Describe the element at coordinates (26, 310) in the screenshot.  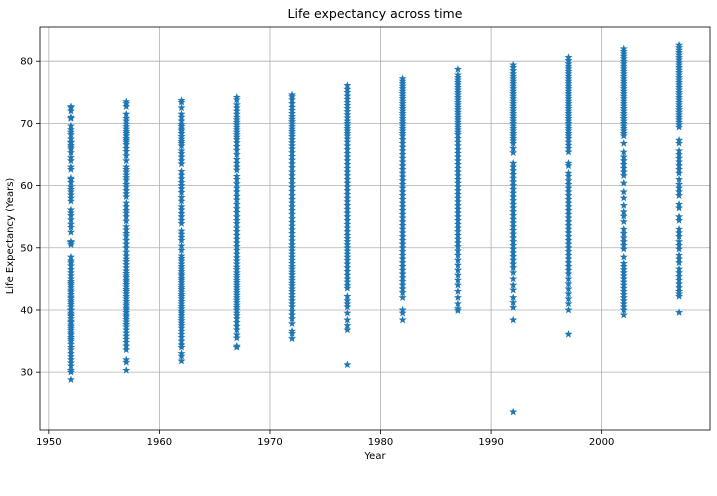
I see `y-tick-label: 40` at that location.